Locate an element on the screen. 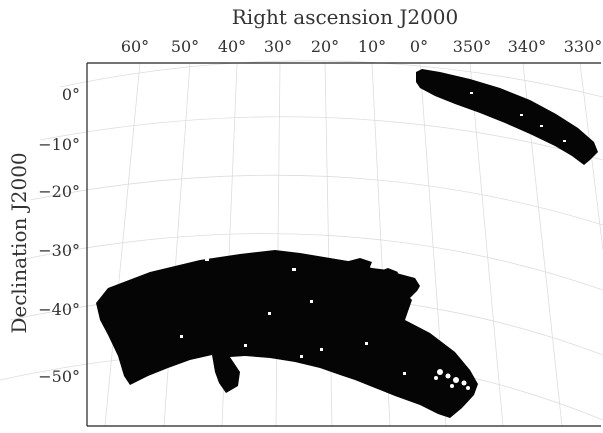 This screenshot has height=433, width=603. footprint-stripe is located at coordinates (507, 117).